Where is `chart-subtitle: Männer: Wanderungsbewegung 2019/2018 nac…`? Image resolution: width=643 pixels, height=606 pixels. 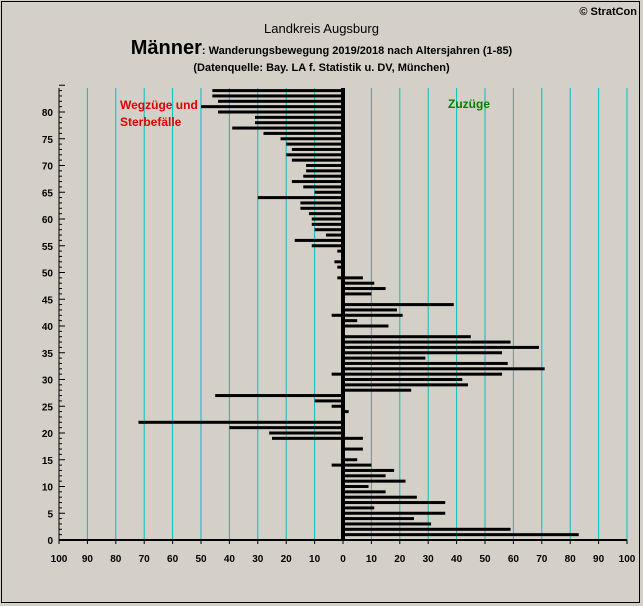 chart-subtitle: Männer: Wanderungsbewegung 2019/2018 nac… is located at coordinates (321, 48).